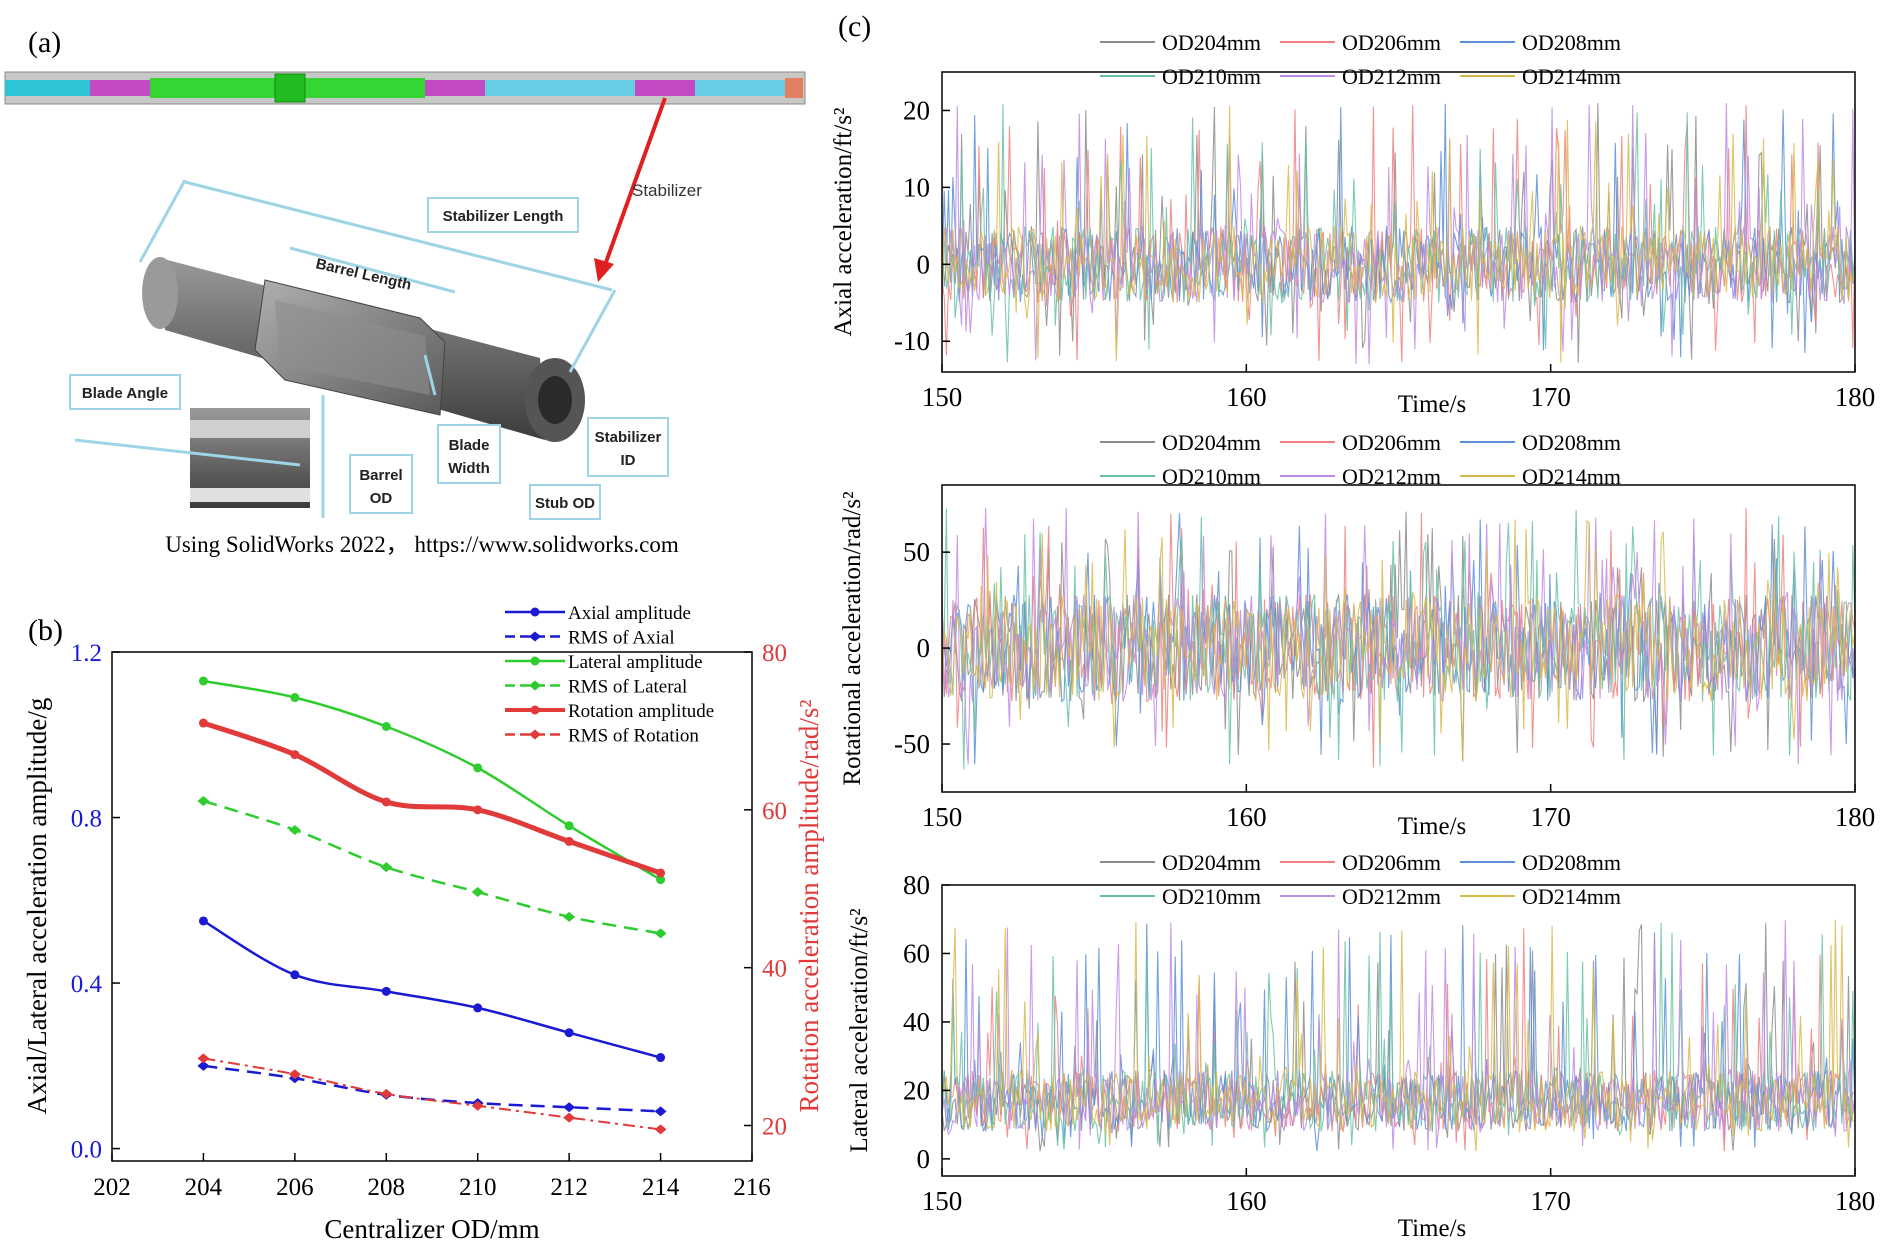 Image resolution: width=1880 pixels, height=1247 pixels. I want to click on x-tick-label: 202, so click(112, 1187).